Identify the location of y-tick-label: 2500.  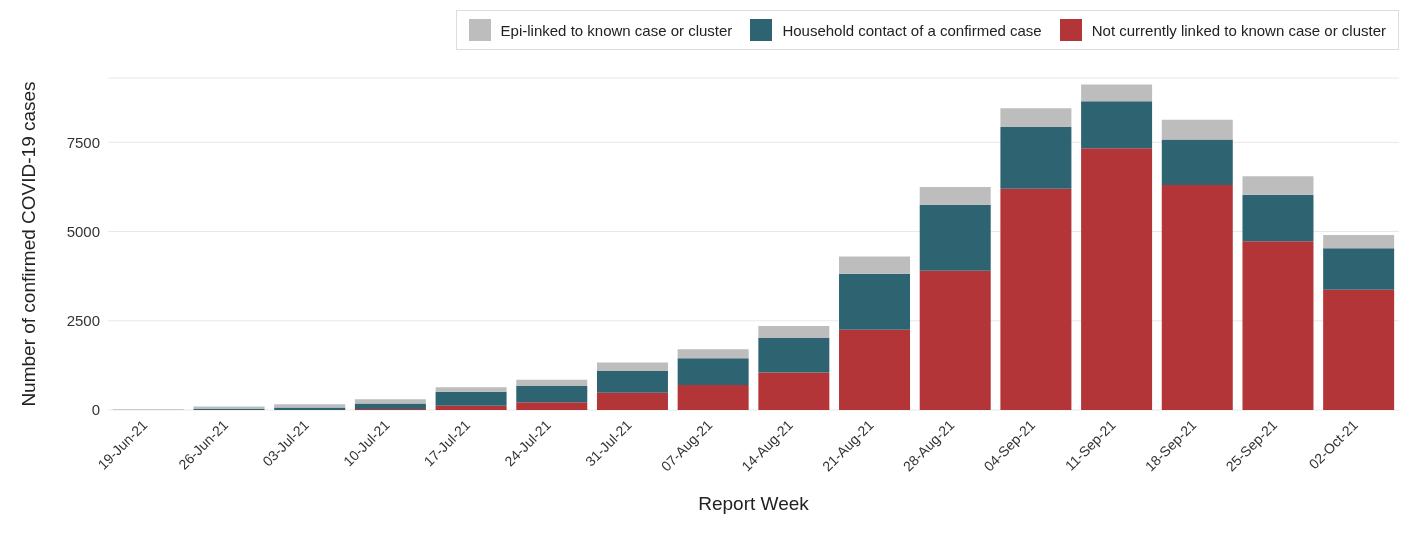
(83, 321).